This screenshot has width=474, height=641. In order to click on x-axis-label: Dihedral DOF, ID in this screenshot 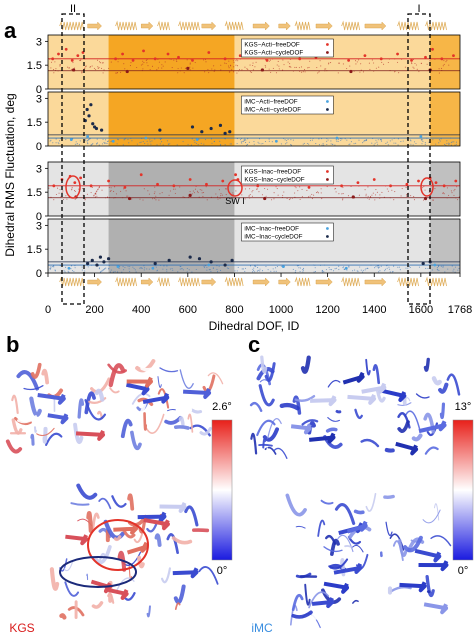, I will do `click(254, 326)`.